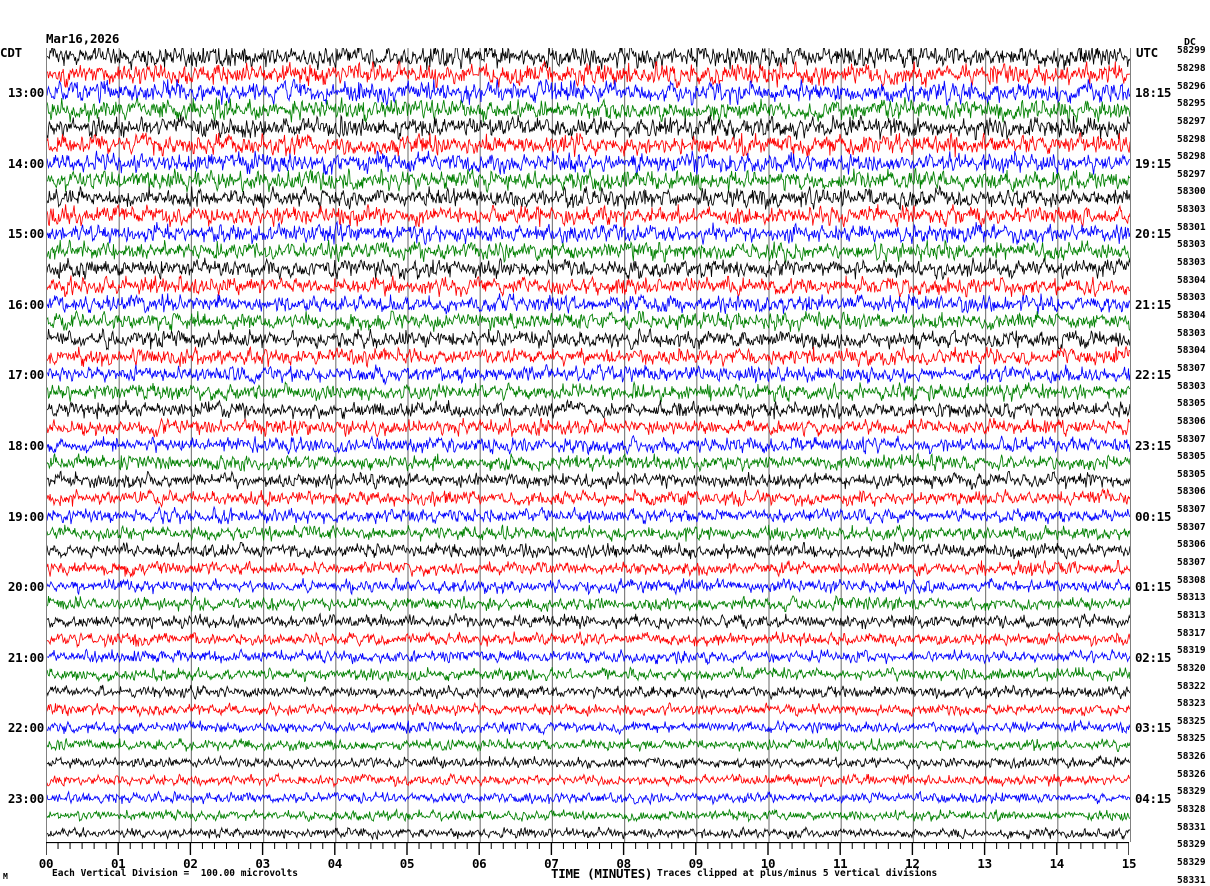  Describe the element at coordinates (25, 93) in the screenshot. I see `hour-label-cdt: 13:00` at that location.